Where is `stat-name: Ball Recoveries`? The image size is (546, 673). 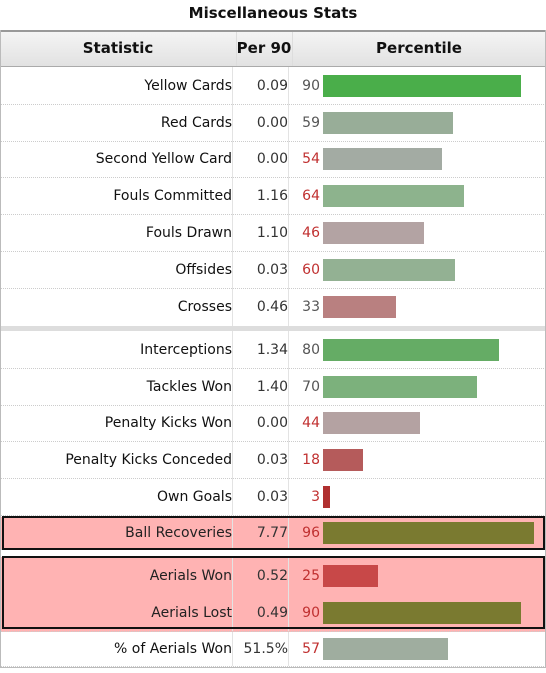 stat-name: Ball Recoveries is located at coordinates (116, 533).